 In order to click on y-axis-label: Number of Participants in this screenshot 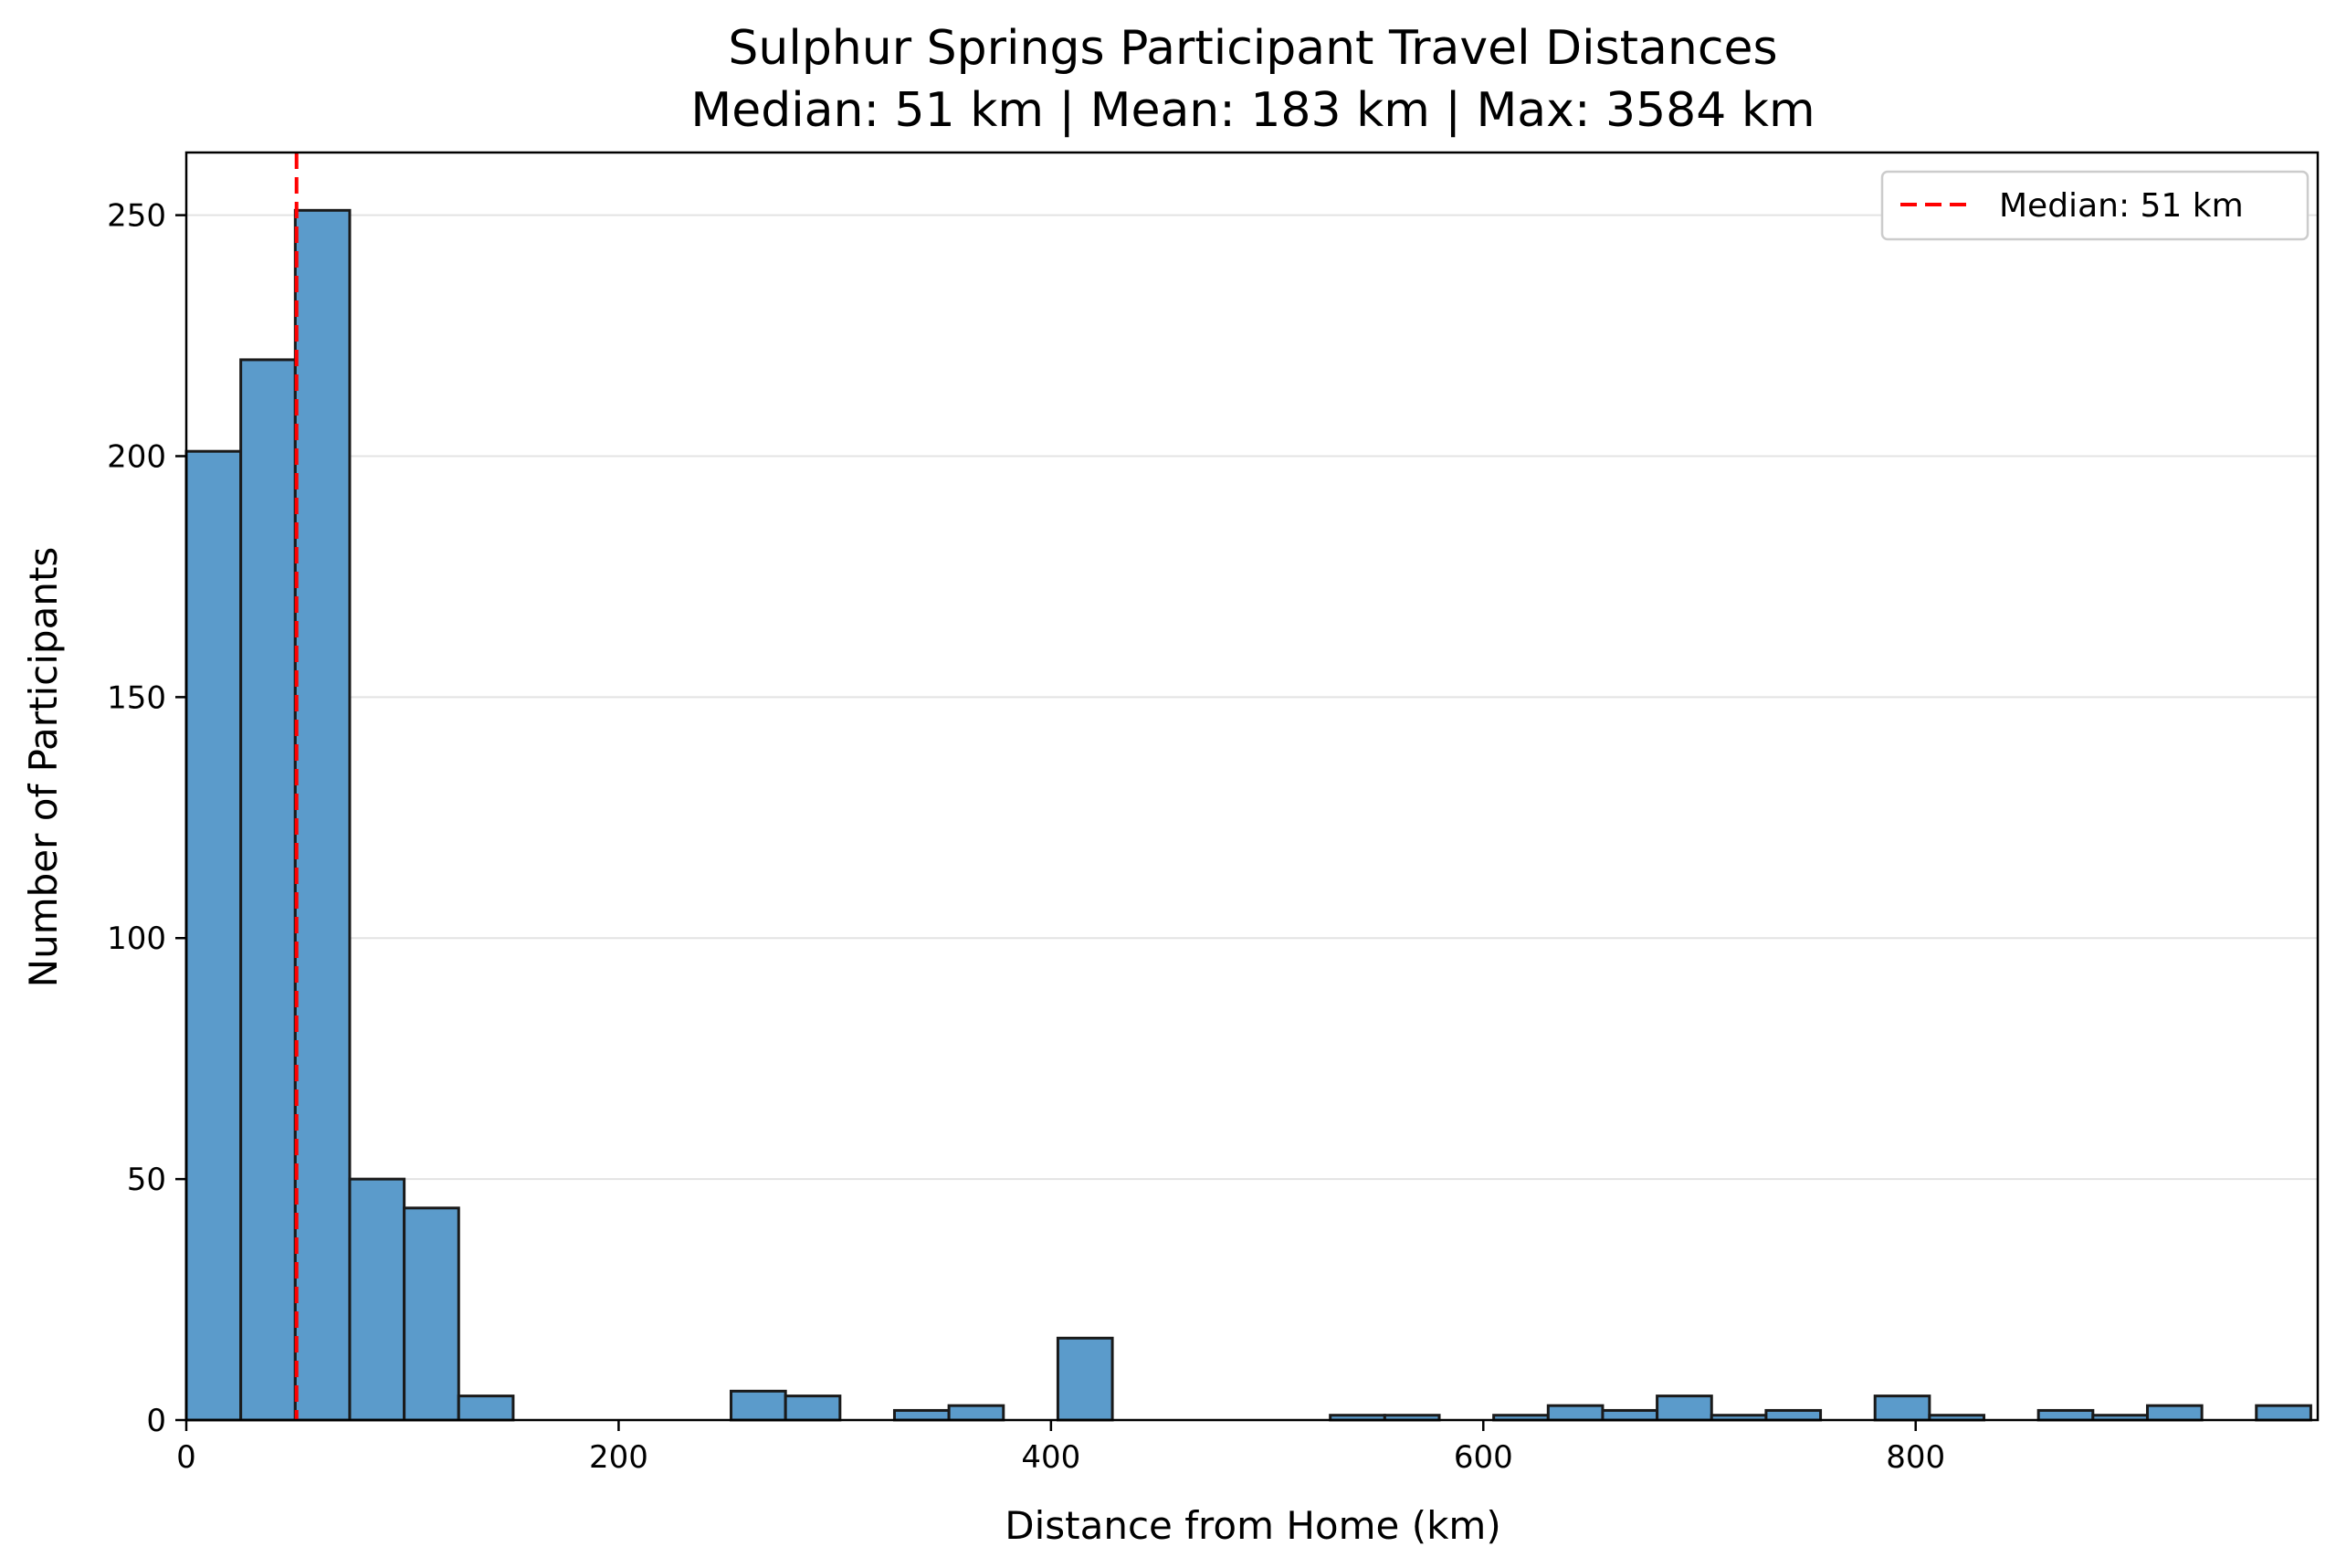, I will do `click(43, 767)`.